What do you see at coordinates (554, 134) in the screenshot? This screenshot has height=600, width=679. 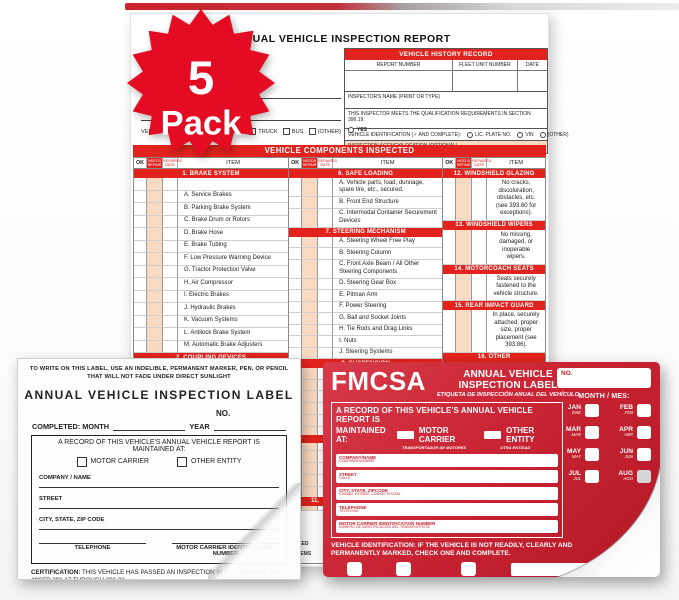 I see `vehicle-id-option: (OTHER)` at bounding box center [554, 134].